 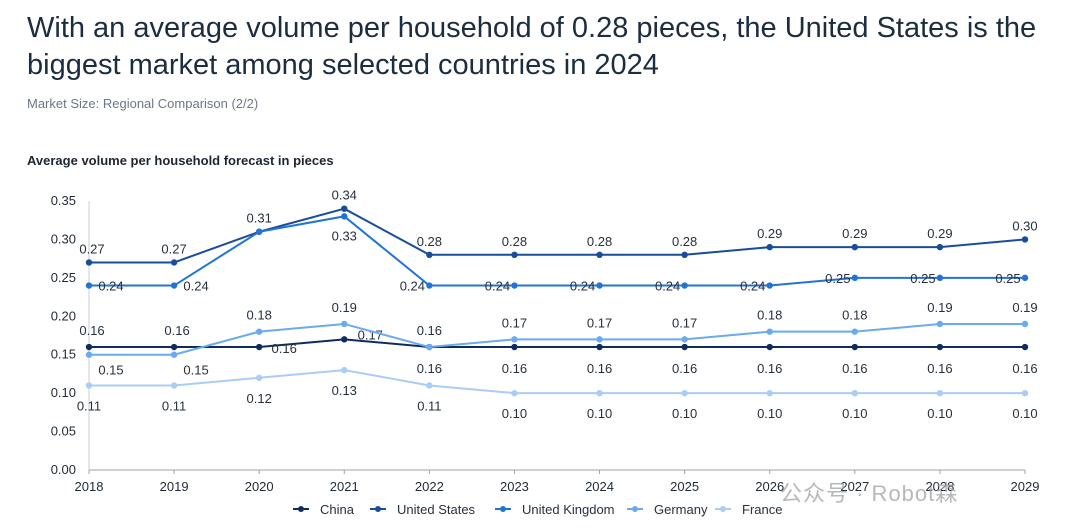 I want to click on series-line-united-states, so click(x=557, y=235).